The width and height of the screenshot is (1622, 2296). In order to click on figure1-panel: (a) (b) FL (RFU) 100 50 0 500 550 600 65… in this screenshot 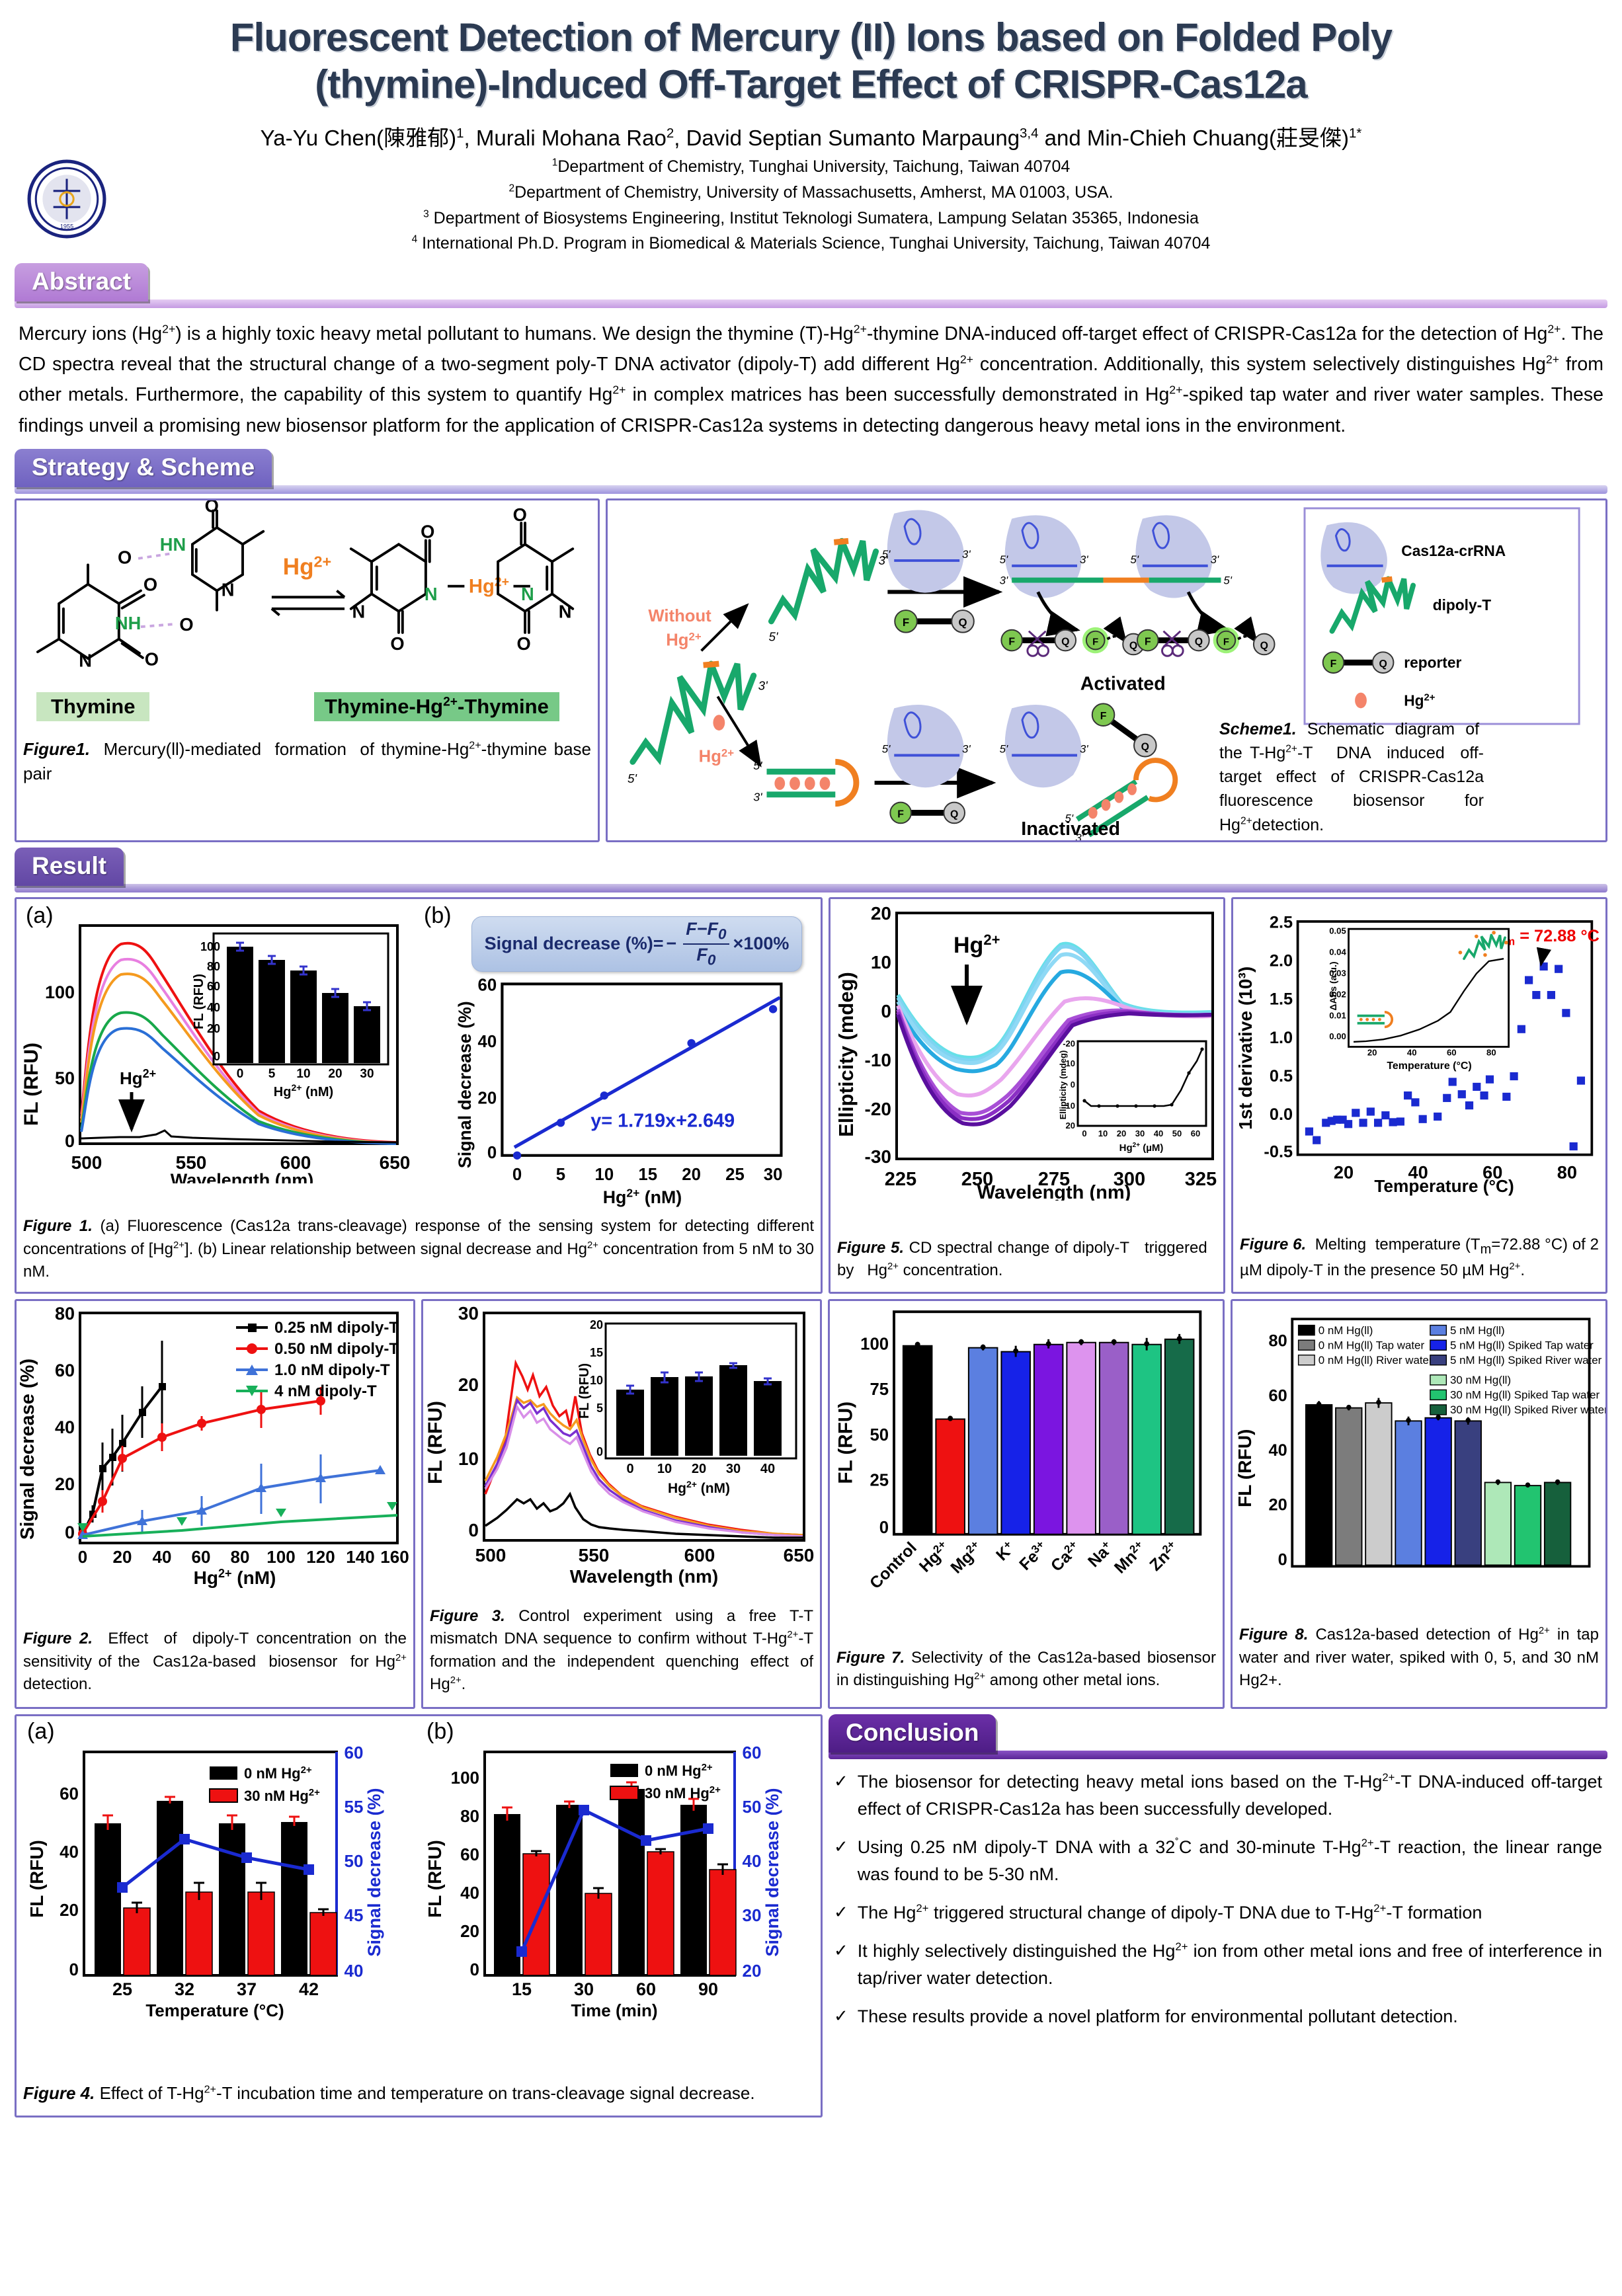, I will do `click(419, 1095)`.